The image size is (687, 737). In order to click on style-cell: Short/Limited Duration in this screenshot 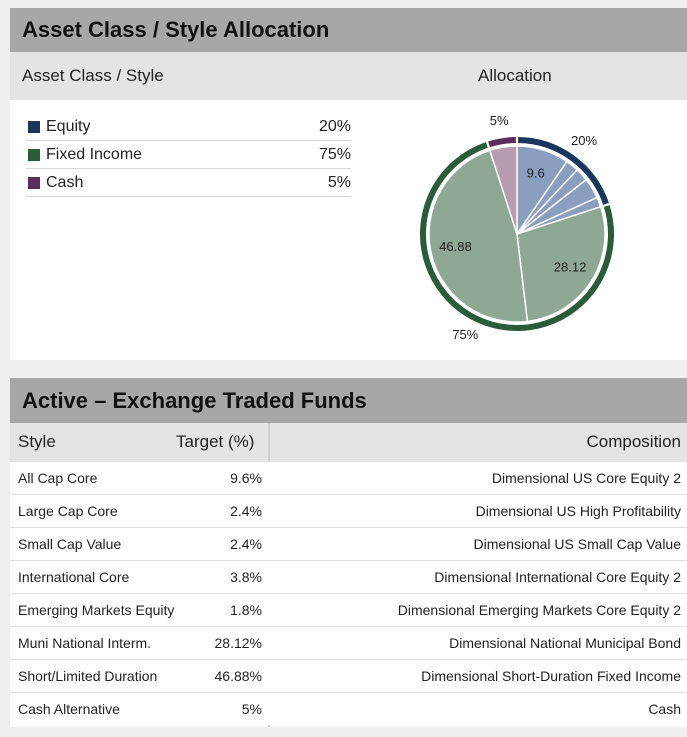, I will do `click(88, 676)`.